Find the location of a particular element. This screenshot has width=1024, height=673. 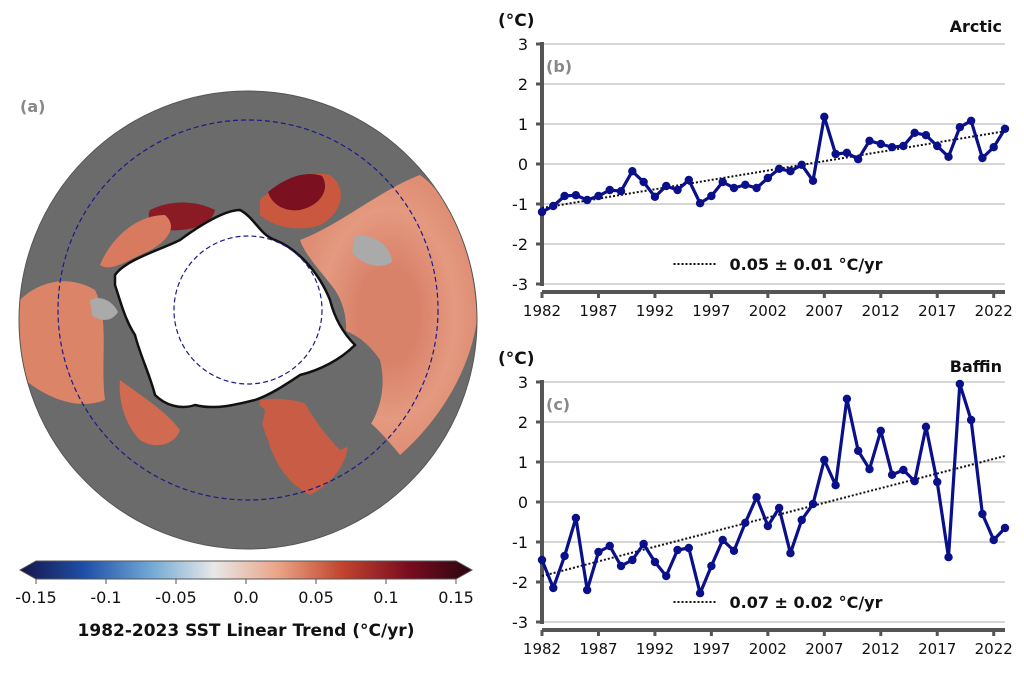

colorbar-tick-label: 0.05 is located at coordinates (316, 597).